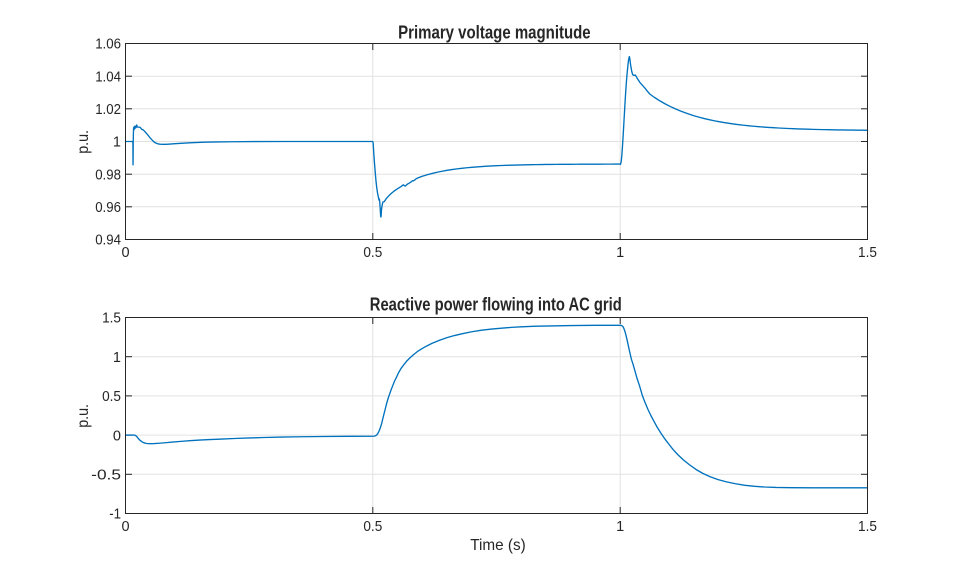  I want to click on svg-text:Reactive power flowing into AC: Reactive power flowing into AC grid, so click(496, 305).